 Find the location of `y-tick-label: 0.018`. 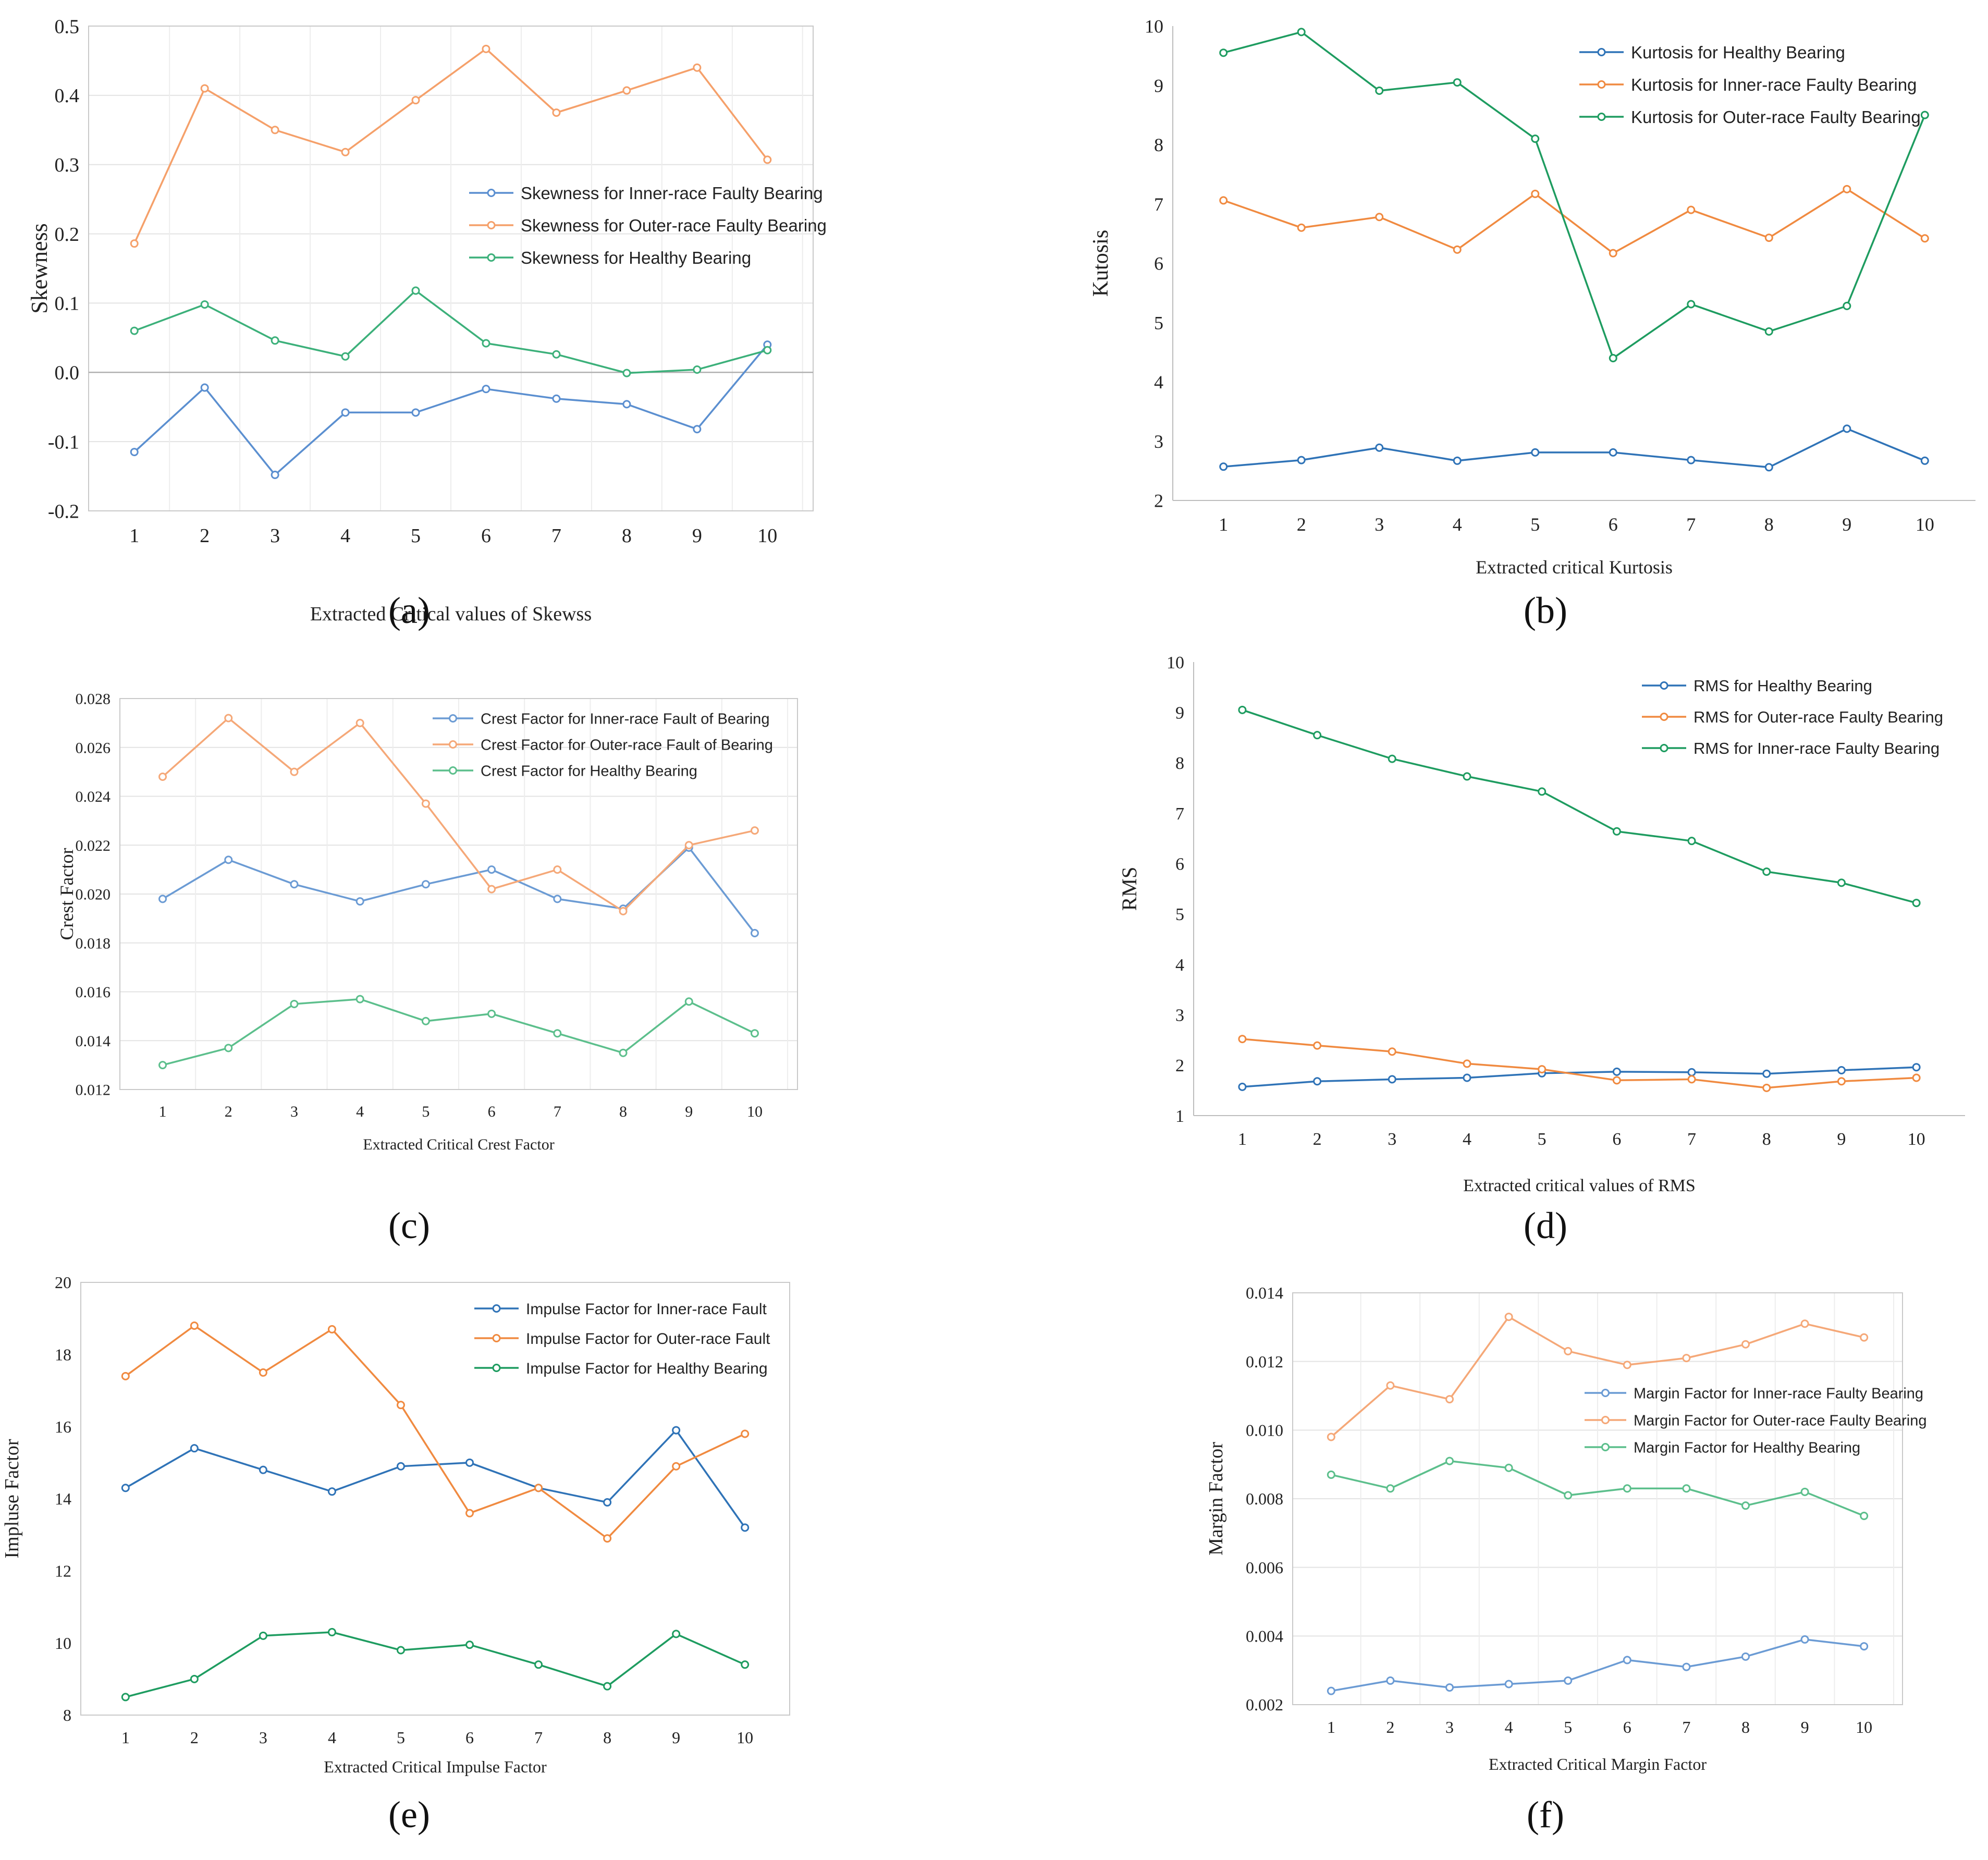

y-tick-label: 0.018 is located at coordinates (94, 943).